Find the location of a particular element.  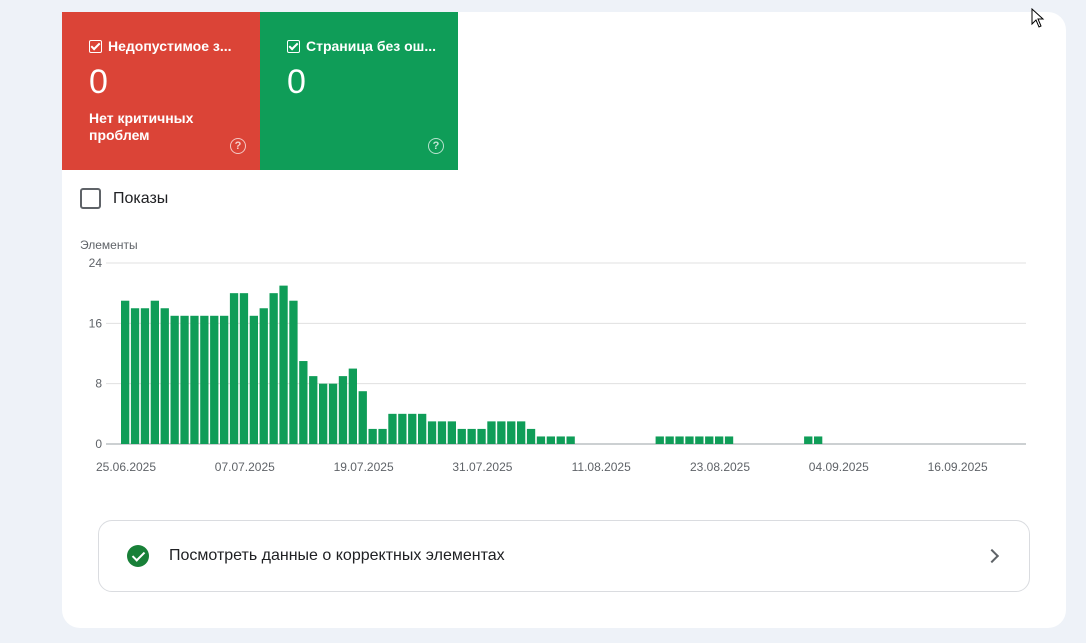

x-tick-label: 25.06.2025 is located at coordinates (126, 467).